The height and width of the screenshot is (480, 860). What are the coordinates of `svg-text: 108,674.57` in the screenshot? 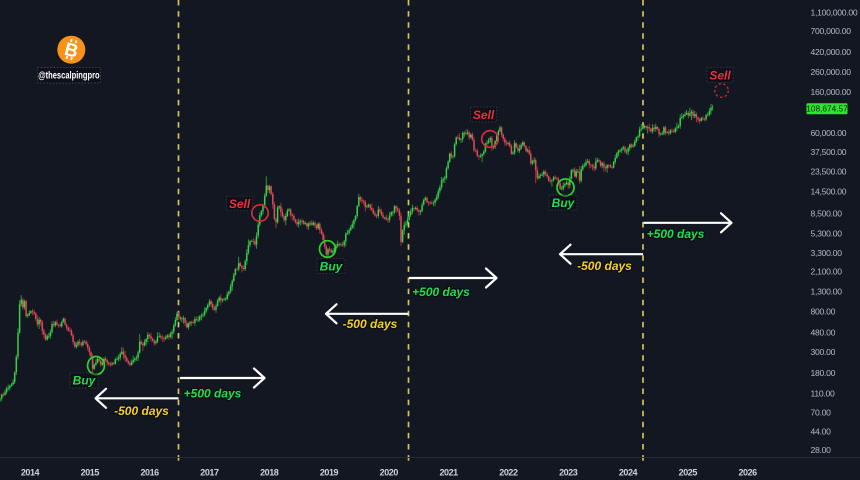 It's located at (827, 109).